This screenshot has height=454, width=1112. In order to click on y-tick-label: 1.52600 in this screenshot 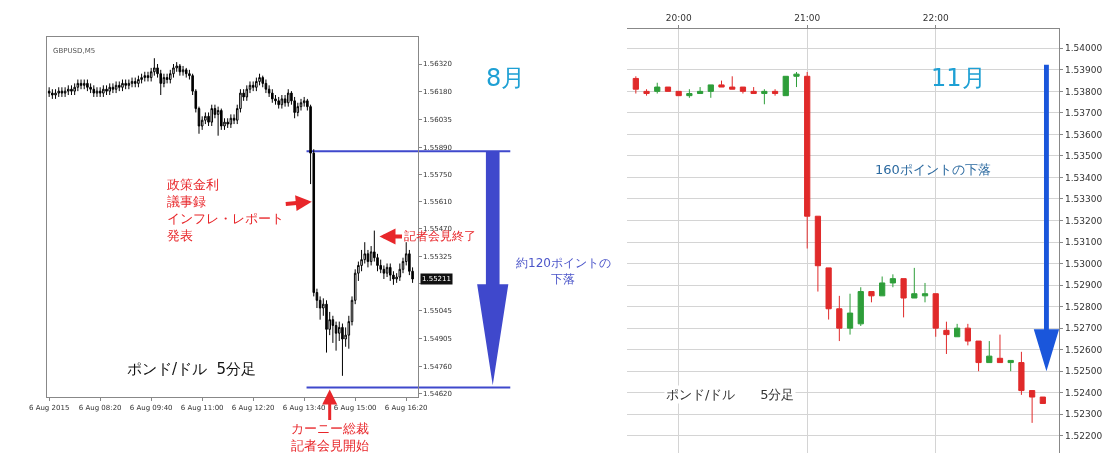, I will do `click(1083, 349)`.